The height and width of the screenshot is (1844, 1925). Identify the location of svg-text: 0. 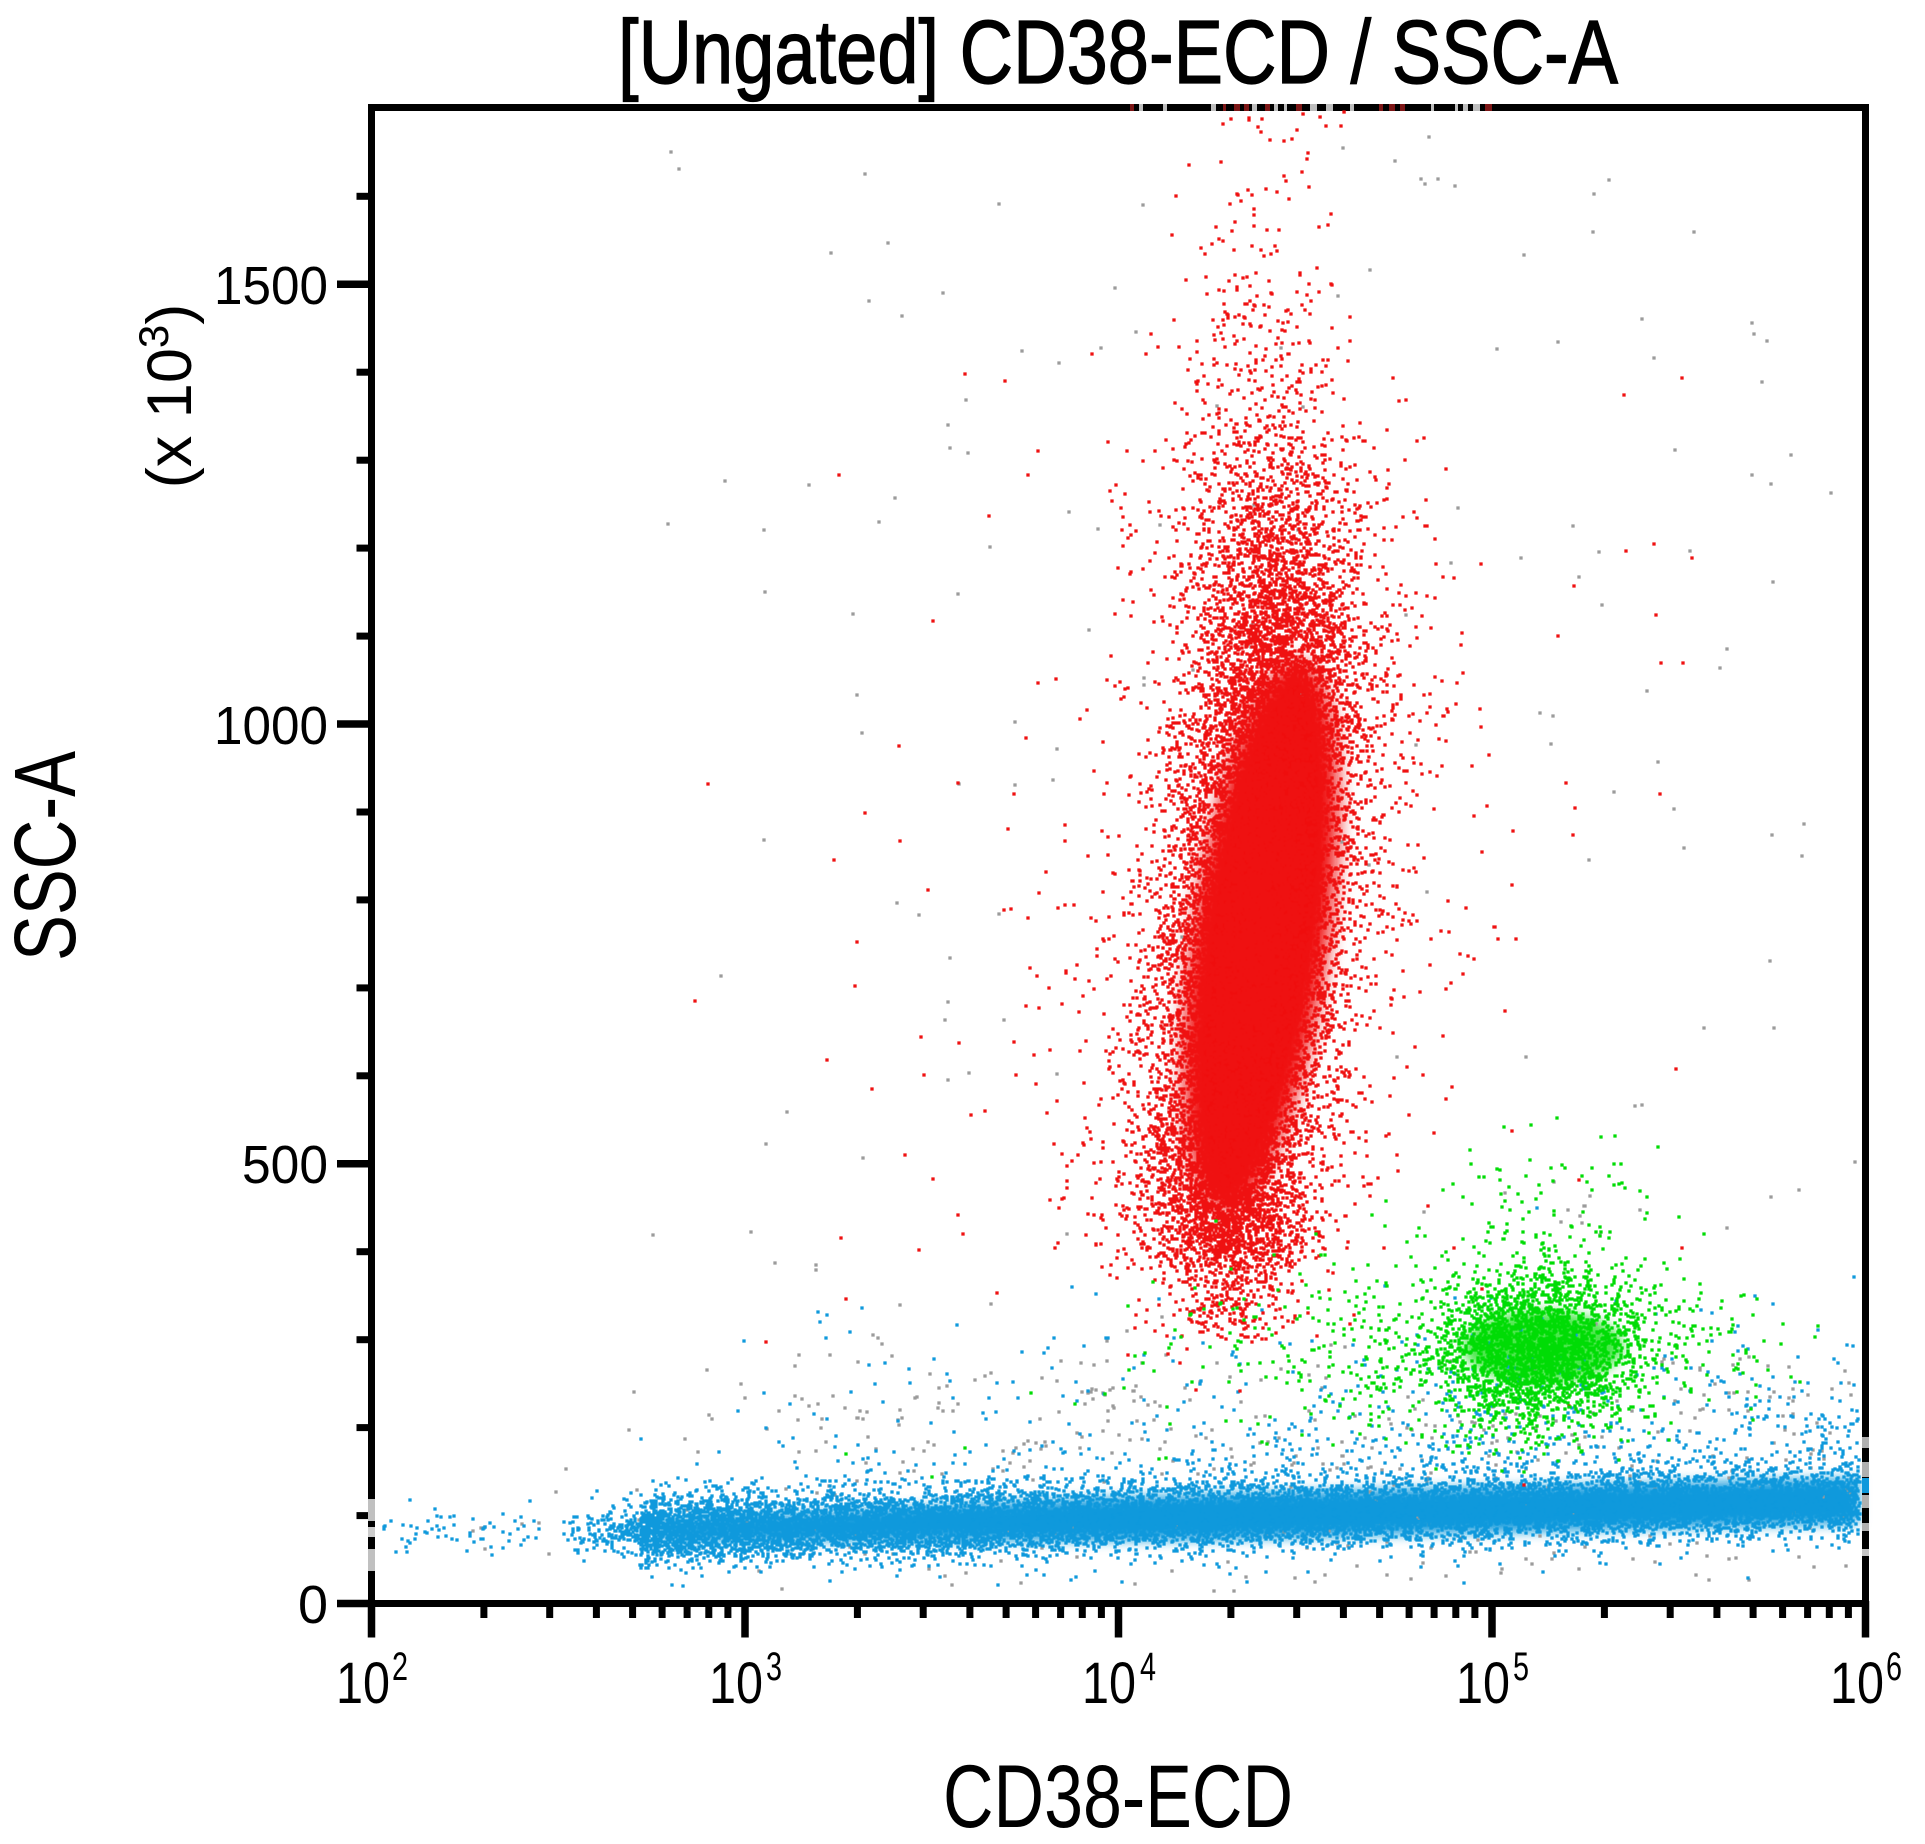
(313, 1605).